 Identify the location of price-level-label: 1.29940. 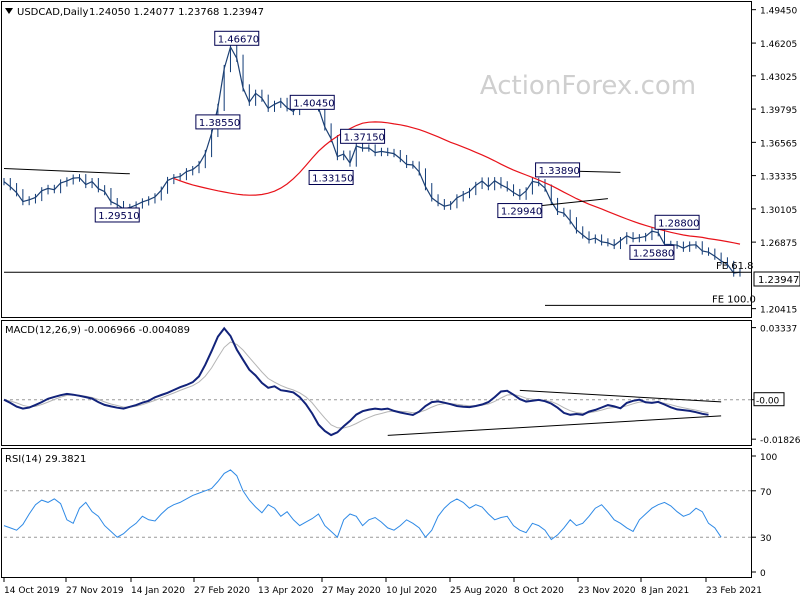
(521, 212).